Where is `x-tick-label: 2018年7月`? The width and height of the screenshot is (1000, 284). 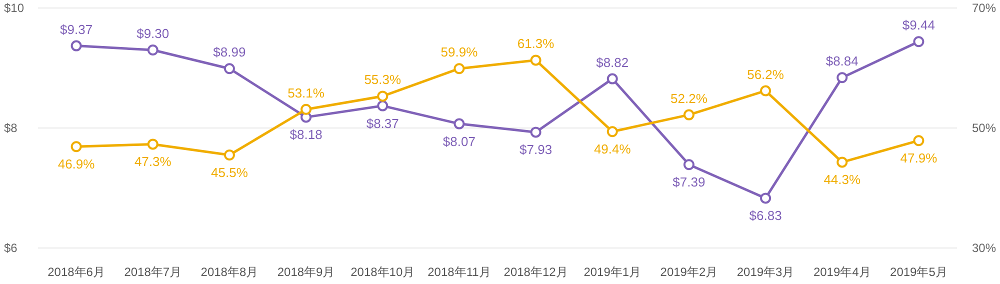
x-tick-label: 2018年7月 is located at coordinates (153, 272).